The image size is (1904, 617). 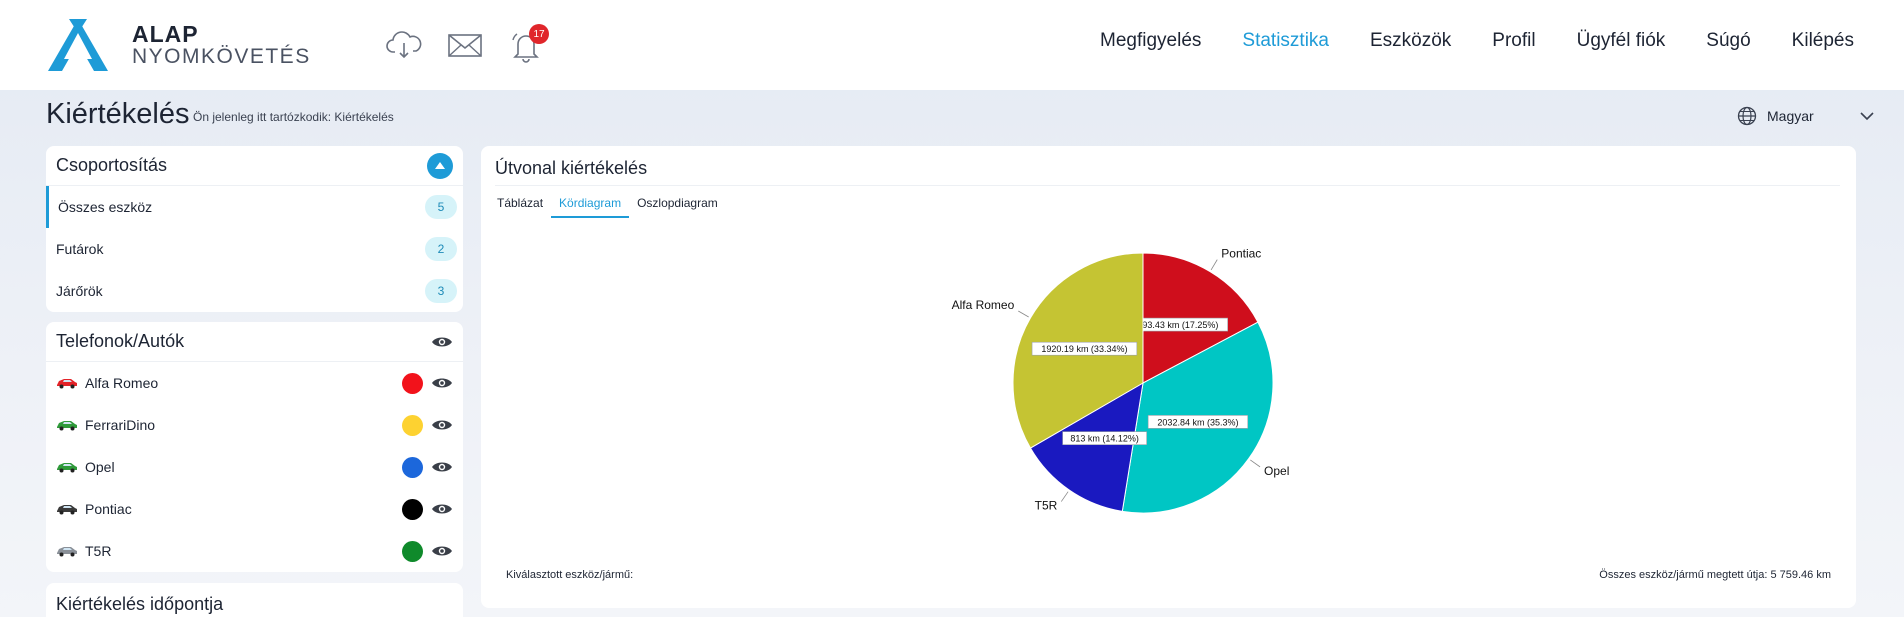 I want to click on car-row: FerrariDino, so click(x=254, y=425).